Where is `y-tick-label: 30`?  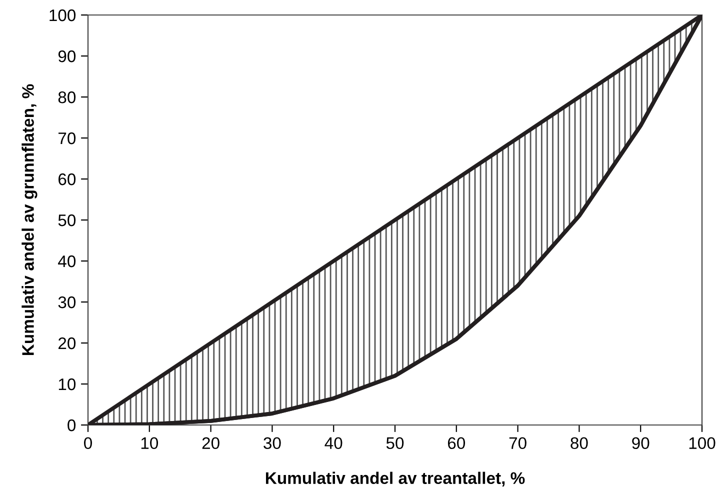
y-tick-label: 30 is located at coordinates (67, 302).